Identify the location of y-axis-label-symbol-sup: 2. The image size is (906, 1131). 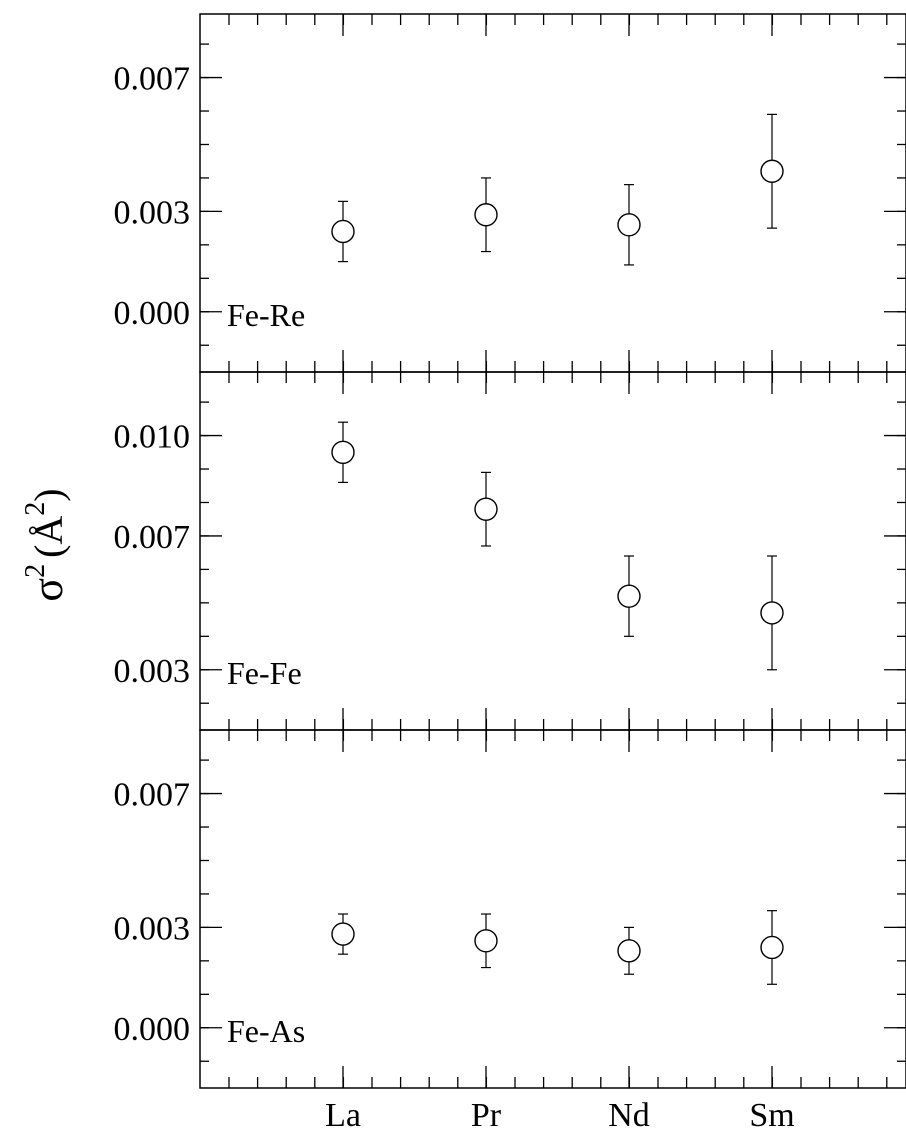
(35, 571).